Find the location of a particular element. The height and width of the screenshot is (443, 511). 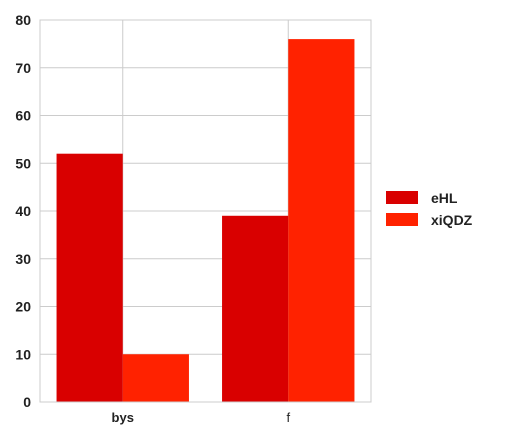

legend-label: xiQDZ is located at coordinates (452, 220).